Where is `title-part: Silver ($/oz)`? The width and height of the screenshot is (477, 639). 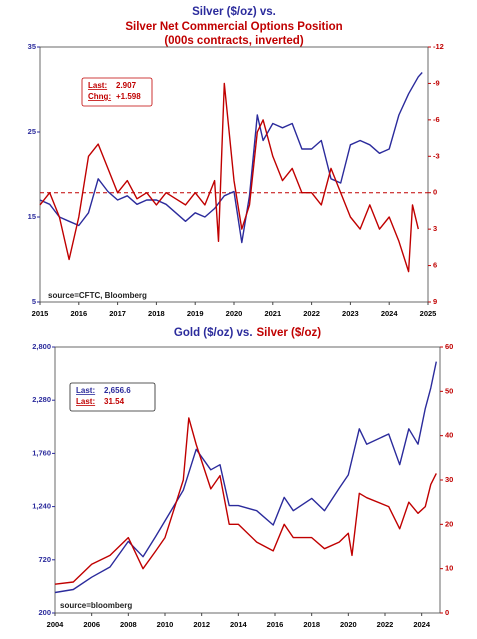 title-part: Silver ($/oz) is located at coordinates (289, 333).